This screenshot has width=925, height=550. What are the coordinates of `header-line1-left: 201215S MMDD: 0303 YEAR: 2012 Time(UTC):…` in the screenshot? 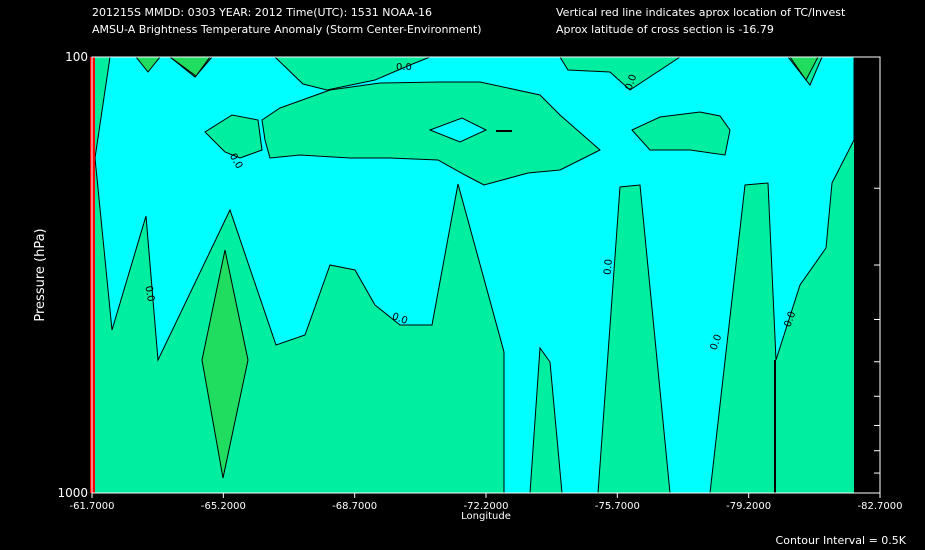 It's located at (262, 12).